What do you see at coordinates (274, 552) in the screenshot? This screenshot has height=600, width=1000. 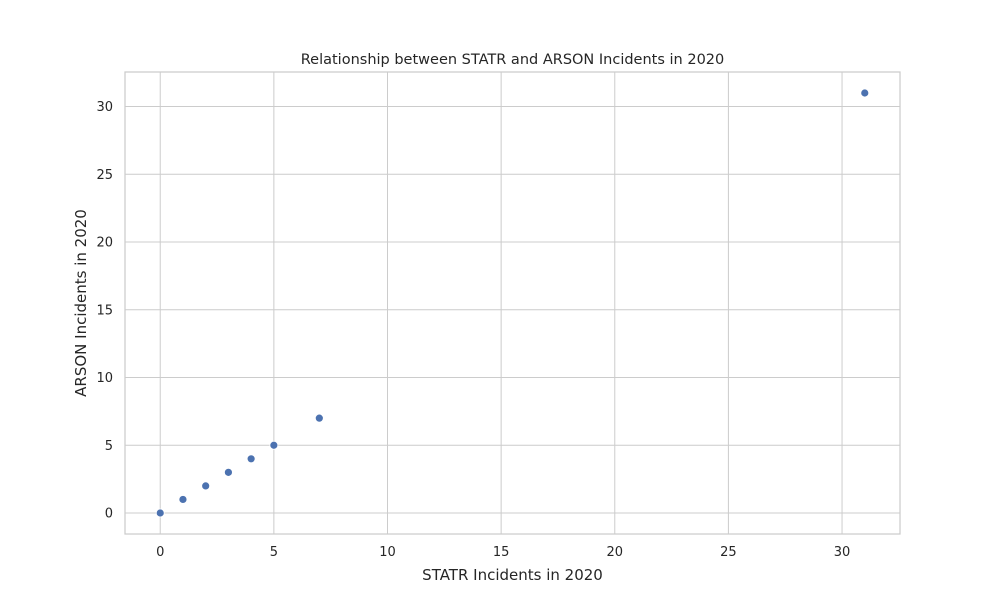 I see `x-tick-label: 5` at bounding box center [274, 552].